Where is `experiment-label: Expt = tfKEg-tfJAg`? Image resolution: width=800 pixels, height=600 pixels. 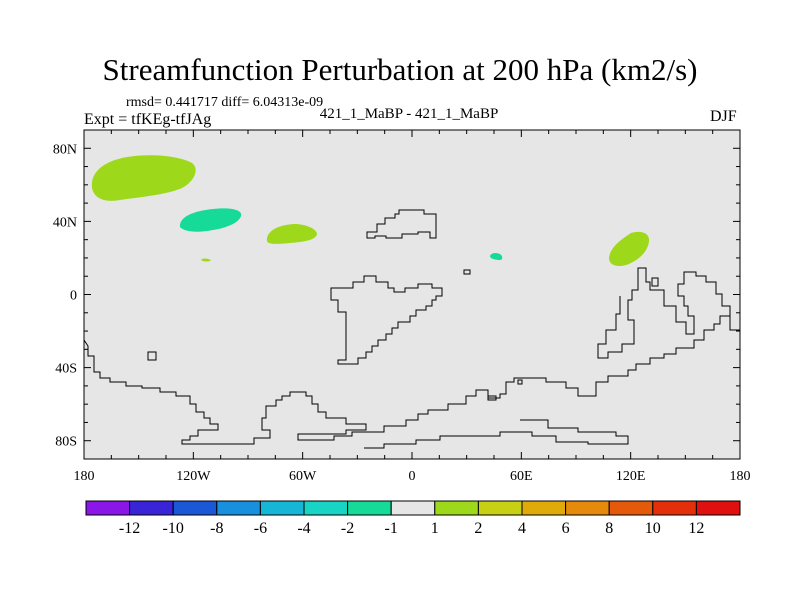 experiment-label: Expt = tfKEg-tfJAg is located at coordinates (148, 119).